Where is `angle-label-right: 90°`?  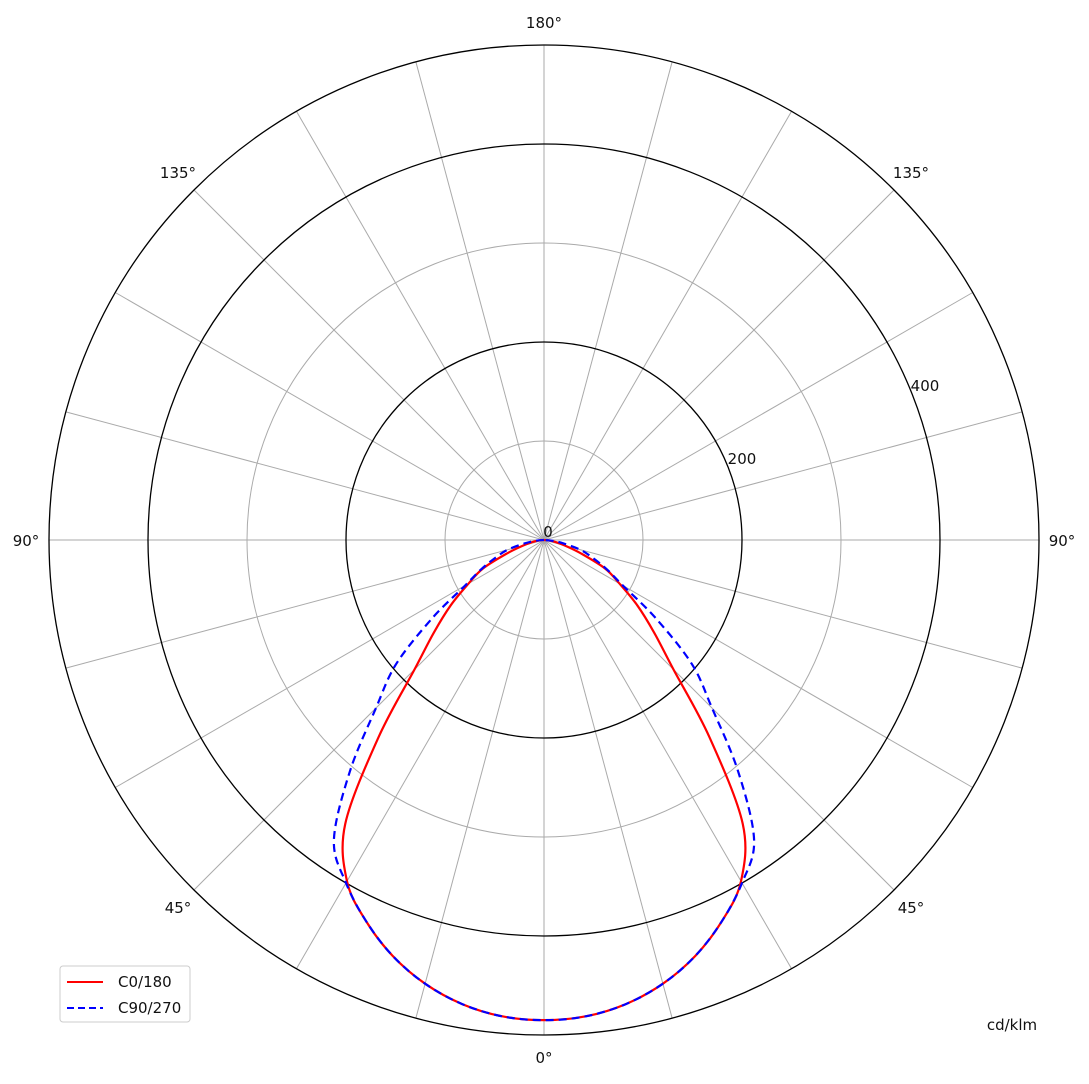
angle-label-right: 90° is located at coordinates (1062, 541).